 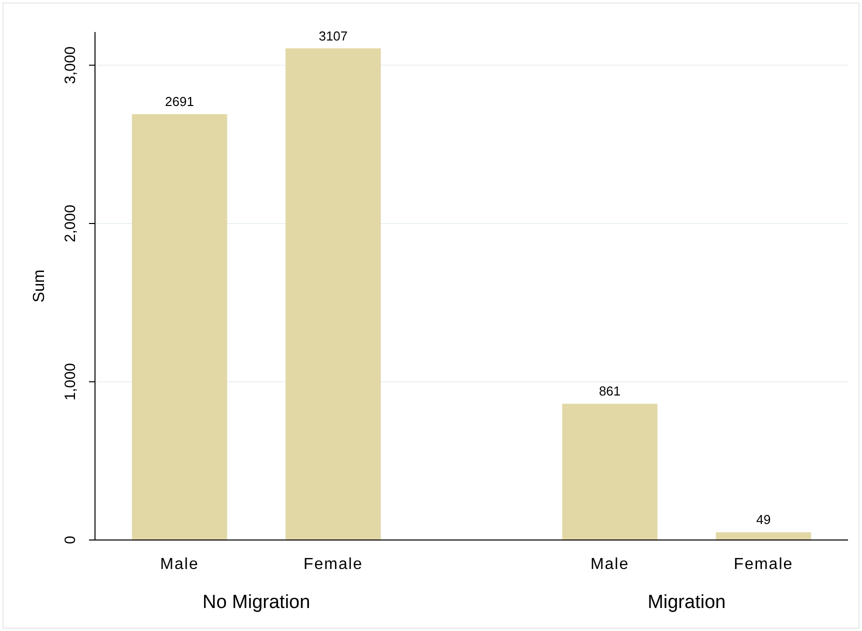 What do you see at coordinates (763, 520) in the screenshot?
I see `data-label: 49` at bounding box center [763, 520].